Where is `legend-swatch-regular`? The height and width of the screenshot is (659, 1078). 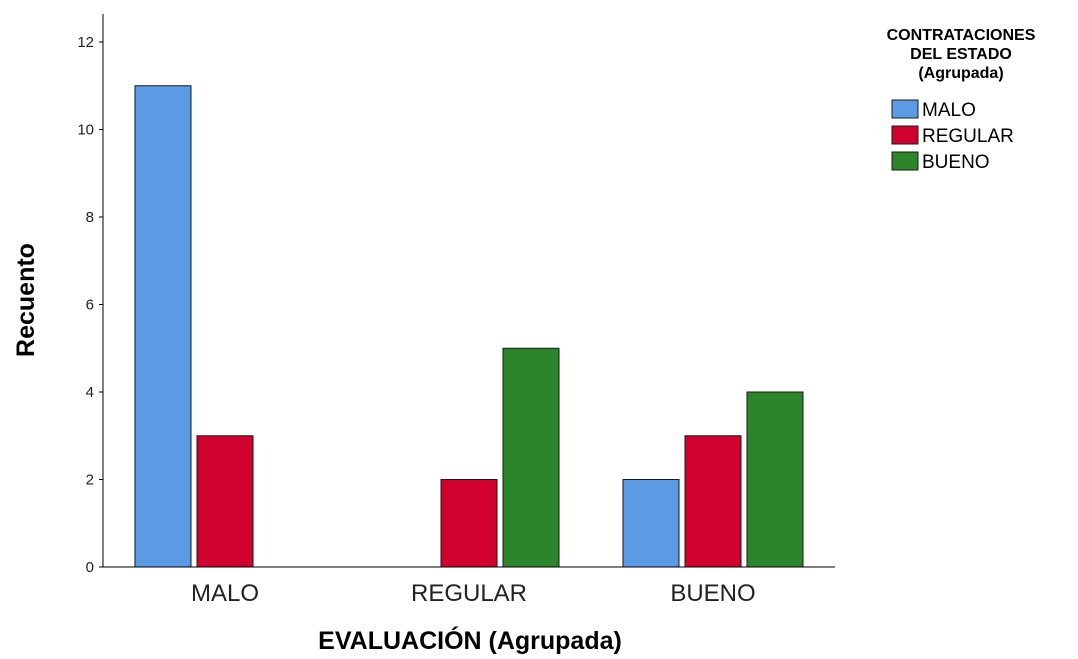 legend-swatch-regular is located at coordinates (905, 135).